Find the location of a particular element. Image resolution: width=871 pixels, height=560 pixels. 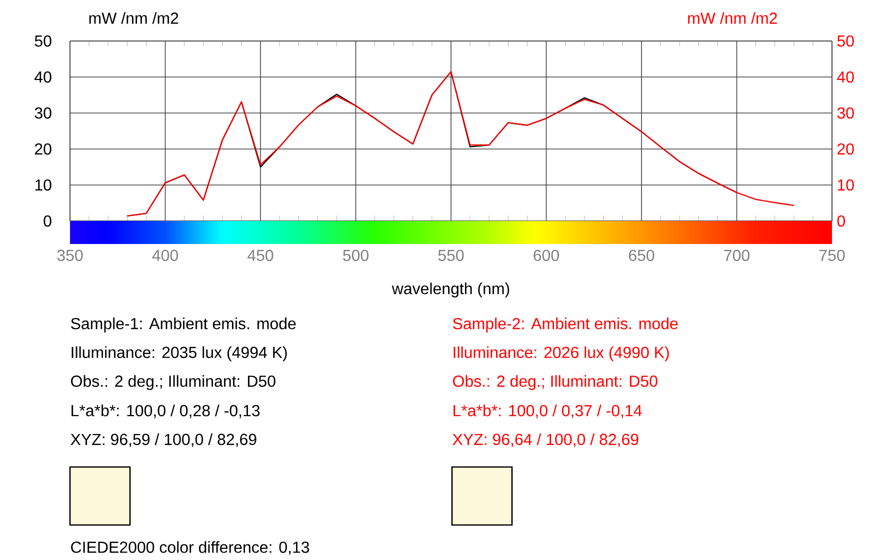

x-tick-label: 350 is located at coordinates (70, 256).